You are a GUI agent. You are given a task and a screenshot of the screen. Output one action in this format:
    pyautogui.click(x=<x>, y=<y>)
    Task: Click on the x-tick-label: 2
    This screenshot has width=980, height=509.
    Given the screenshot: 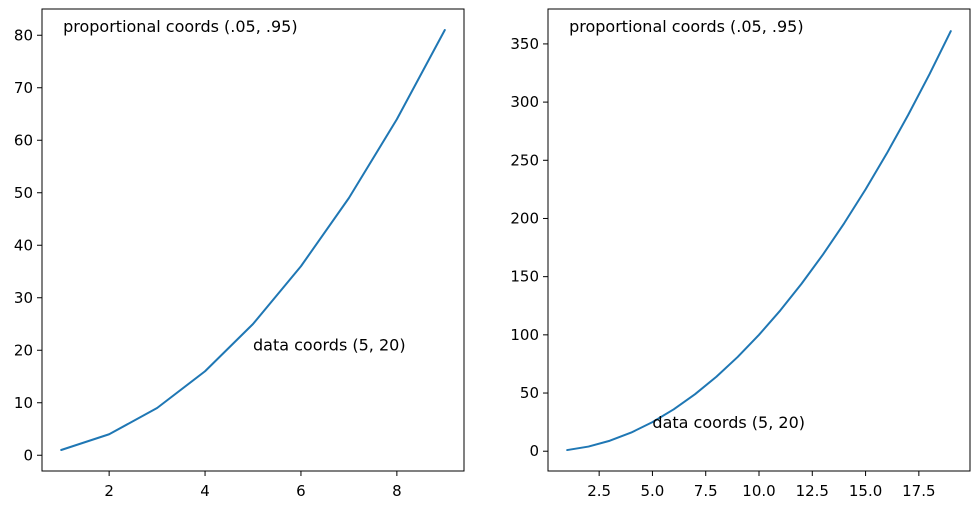 What is the action you would take?
    pyautogui.click(x=109, y=491)
    